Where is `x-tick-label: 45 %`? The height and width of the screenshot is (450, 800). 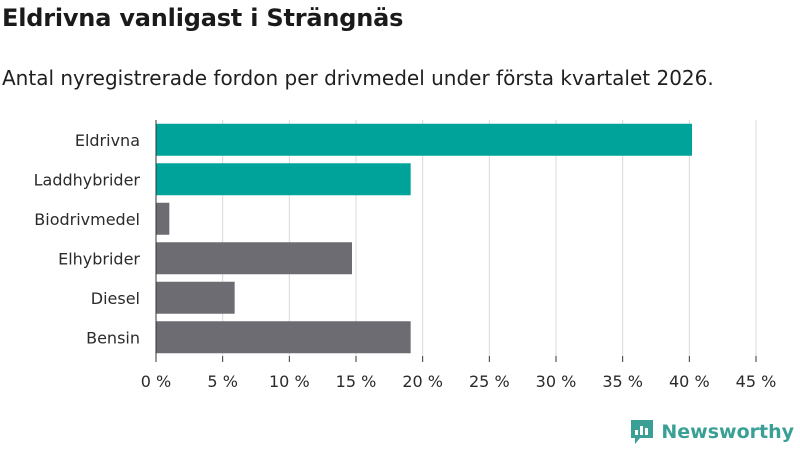 x-tick-label: 45 % is located at coordinates (756, 381).